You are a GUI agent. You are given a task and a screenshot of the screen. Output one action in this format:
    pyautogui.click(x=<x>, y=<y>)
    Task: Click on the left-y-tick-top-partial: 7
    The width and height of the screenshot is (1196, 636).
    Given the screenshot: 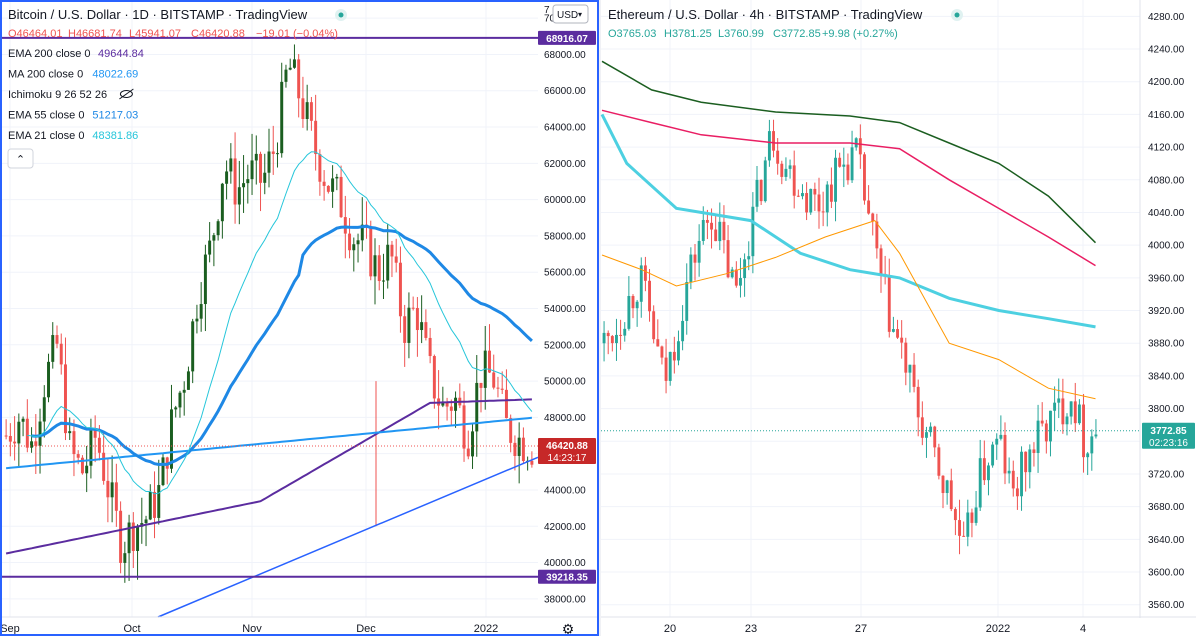 What is the action you would take?
    pyautogui.click(x=547, y=10)
    